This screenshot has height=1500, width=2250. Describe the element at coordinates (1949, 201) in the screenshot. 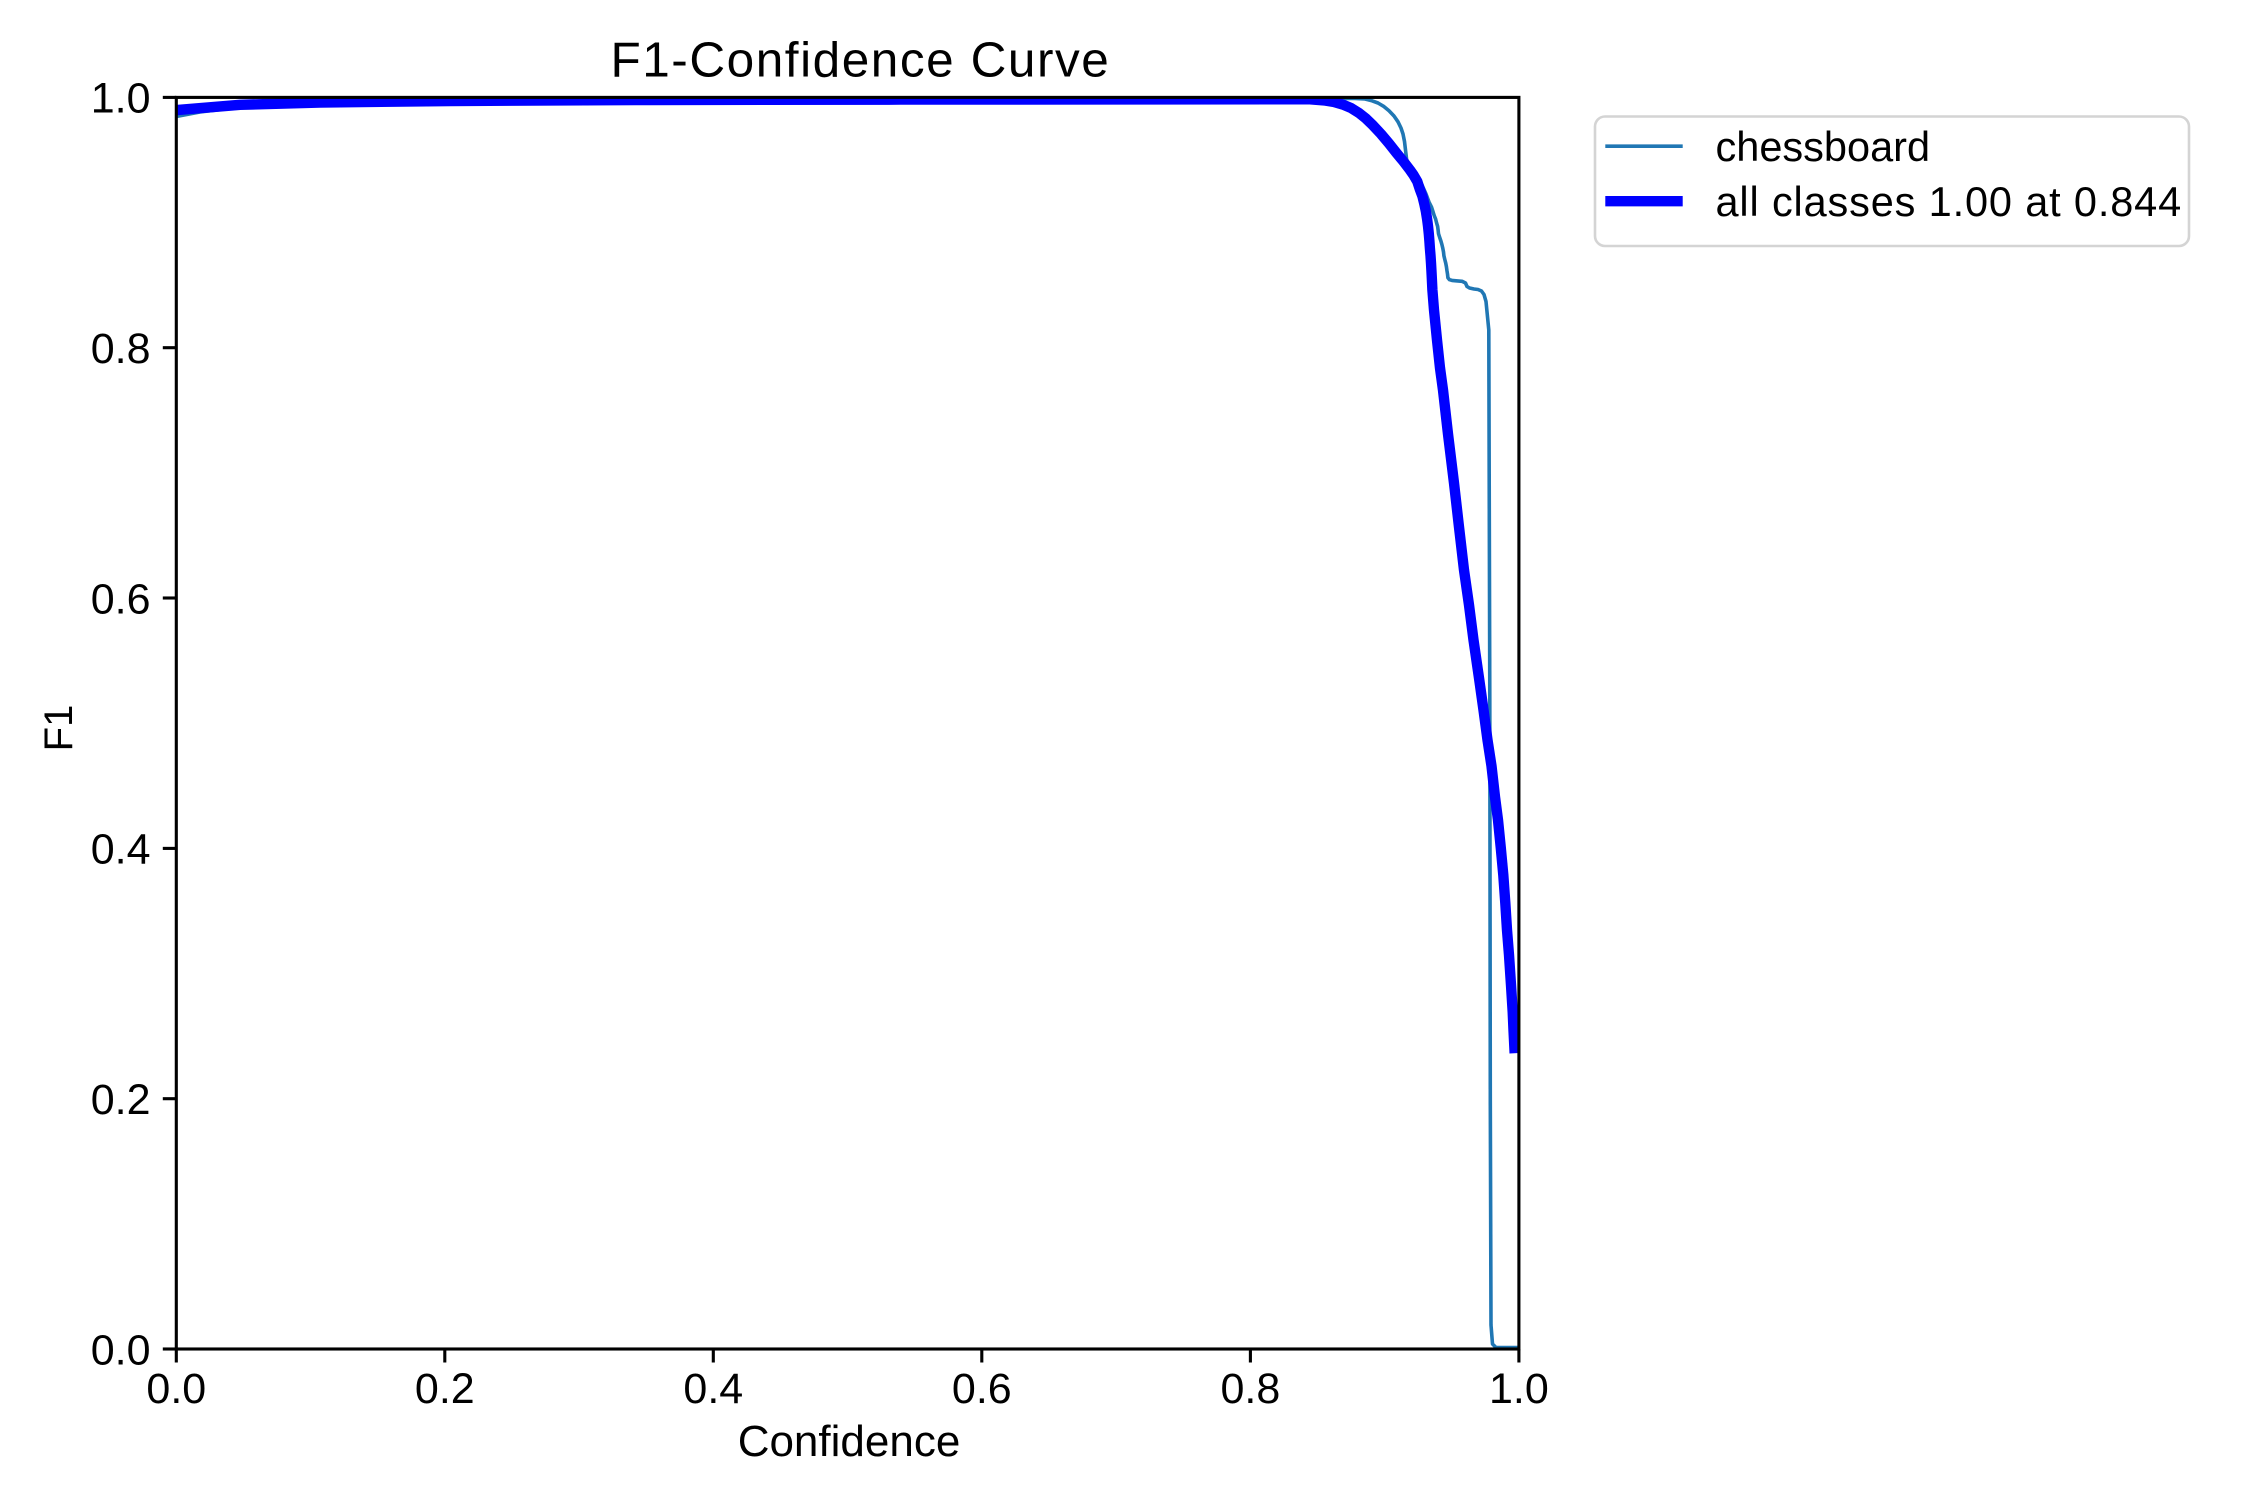

I see `svg-text: all classes 1.00 at 0.844` at that location.